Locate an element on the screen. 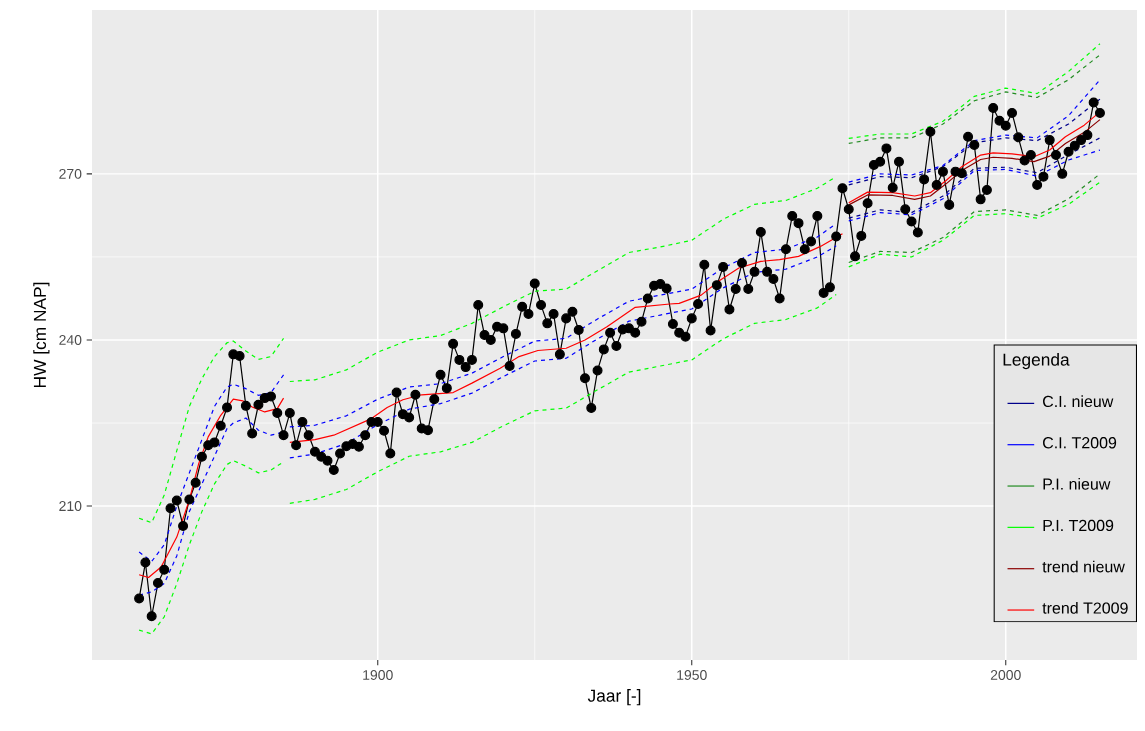 Image resolution: width=1145 pixels, height=731 pixels. x-tick-label: 1900 is located at coordinates (378, 675).